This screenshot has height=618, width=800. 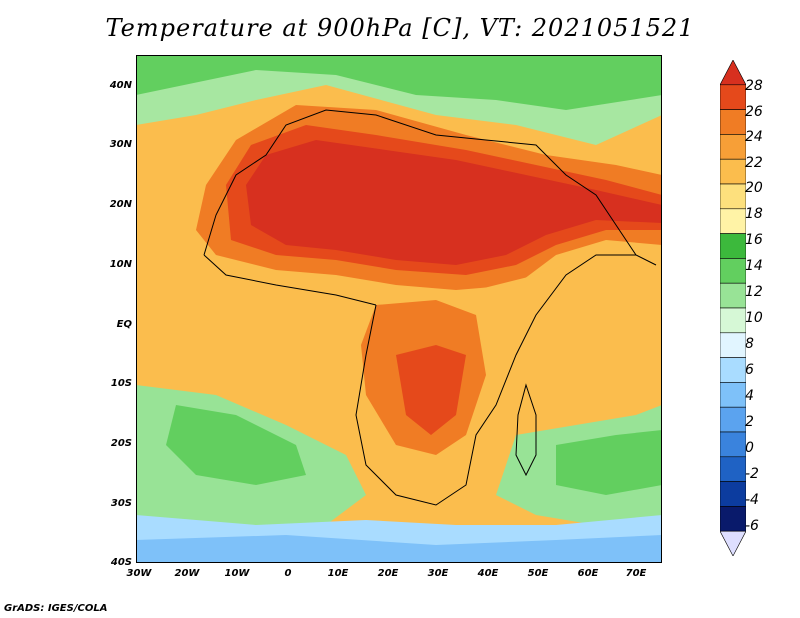 What do you see at coordinates (495, 380) in the screenshot?
I see `east-coast` at bounding box center [495, 380].